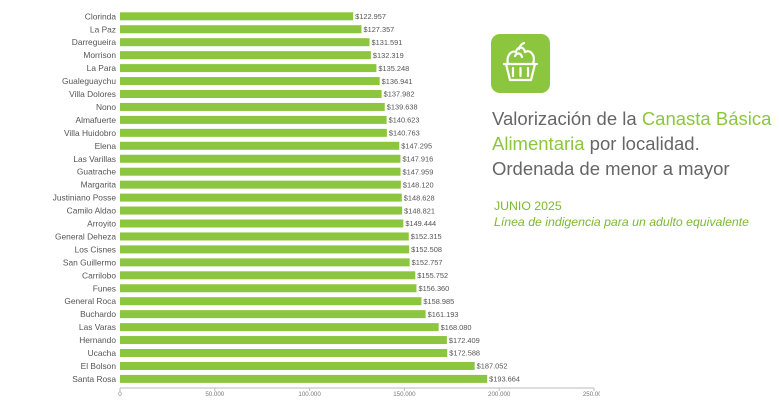 The image size is (779, 403). Describe the element at coordinates (96, 120) in the screenshot. I see `category-label: Almafuerte` at that location.